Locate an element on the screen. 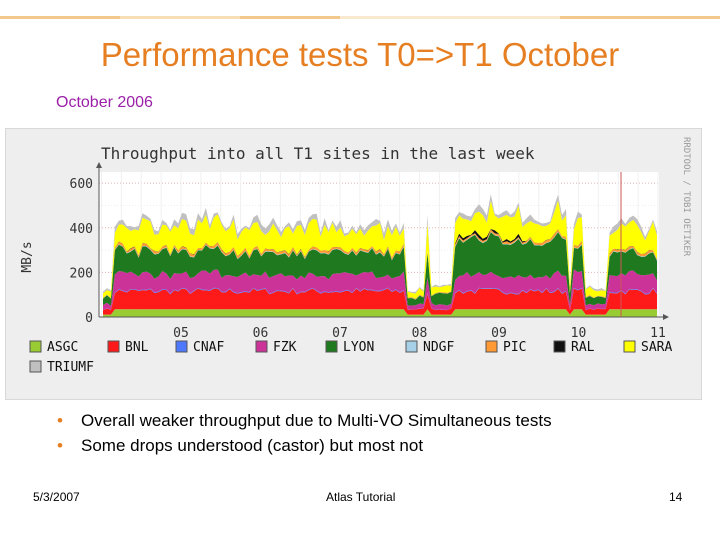  top-decoration-line is located at coordinates (360, 17).